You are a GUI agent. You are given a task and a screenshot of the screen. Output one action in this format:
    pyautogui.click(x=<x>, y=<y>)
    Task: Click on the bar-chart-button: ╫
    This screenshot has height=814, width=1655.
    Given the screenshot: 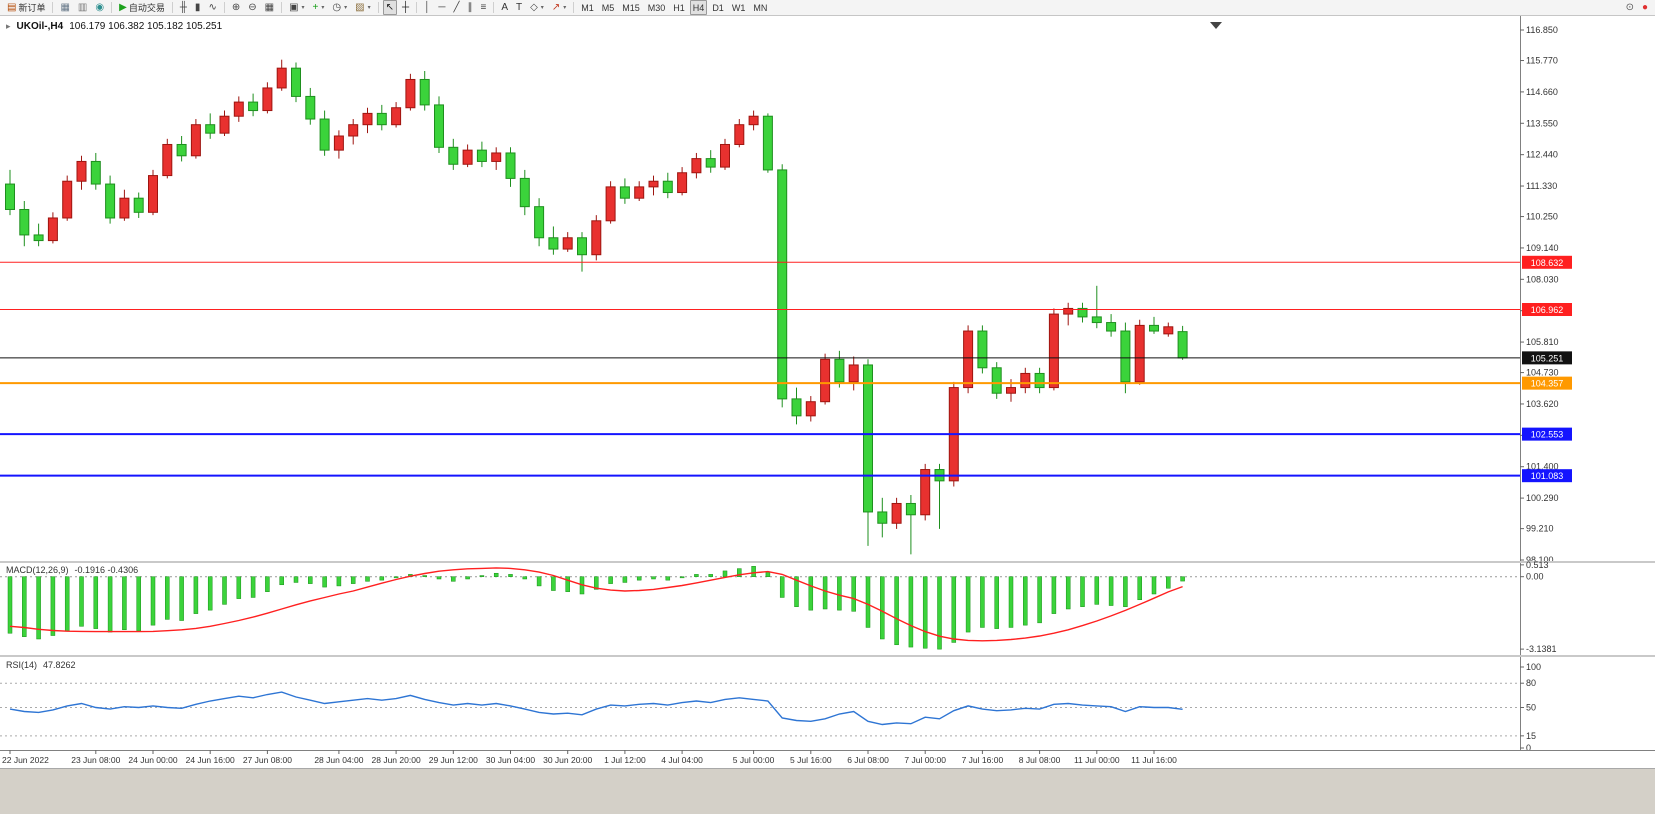 What is the action you would take?
    pyautogui.click(x=183, y=7)
    